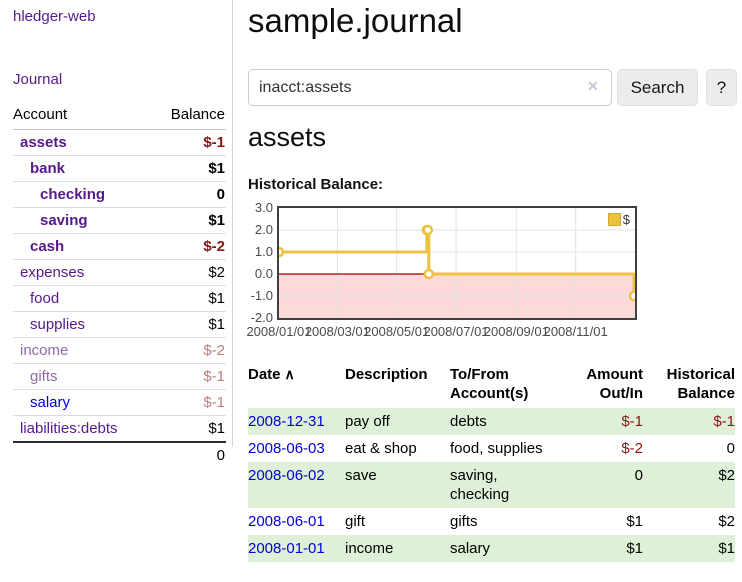 This screenshot has height=582, width=742. I want to click on balance-chart-plot: $, so click(457, 263).